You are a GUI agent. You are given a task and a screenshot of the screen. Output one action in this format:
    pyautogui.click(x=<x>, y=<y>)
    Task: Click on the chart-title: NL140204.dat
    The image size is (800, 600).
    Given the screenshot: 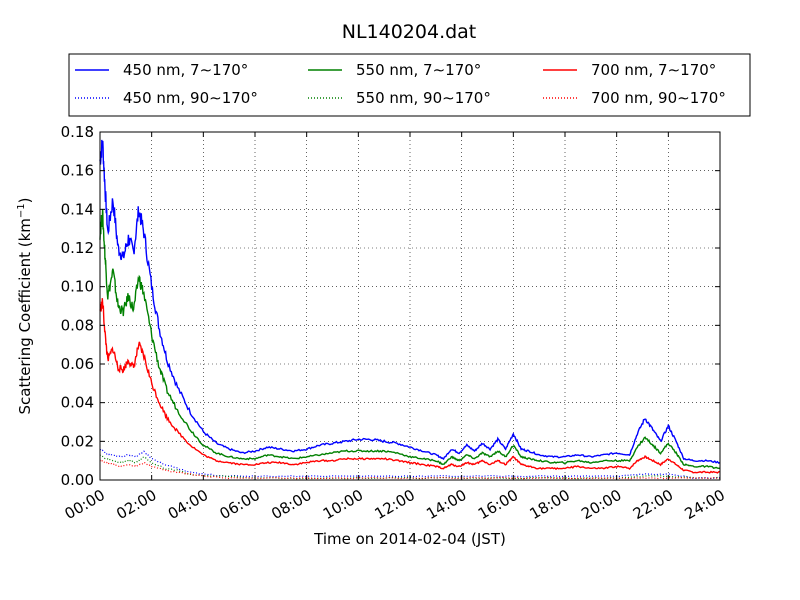 What is the action you would take?
    pyautogui.click(x=409, y=32)
    